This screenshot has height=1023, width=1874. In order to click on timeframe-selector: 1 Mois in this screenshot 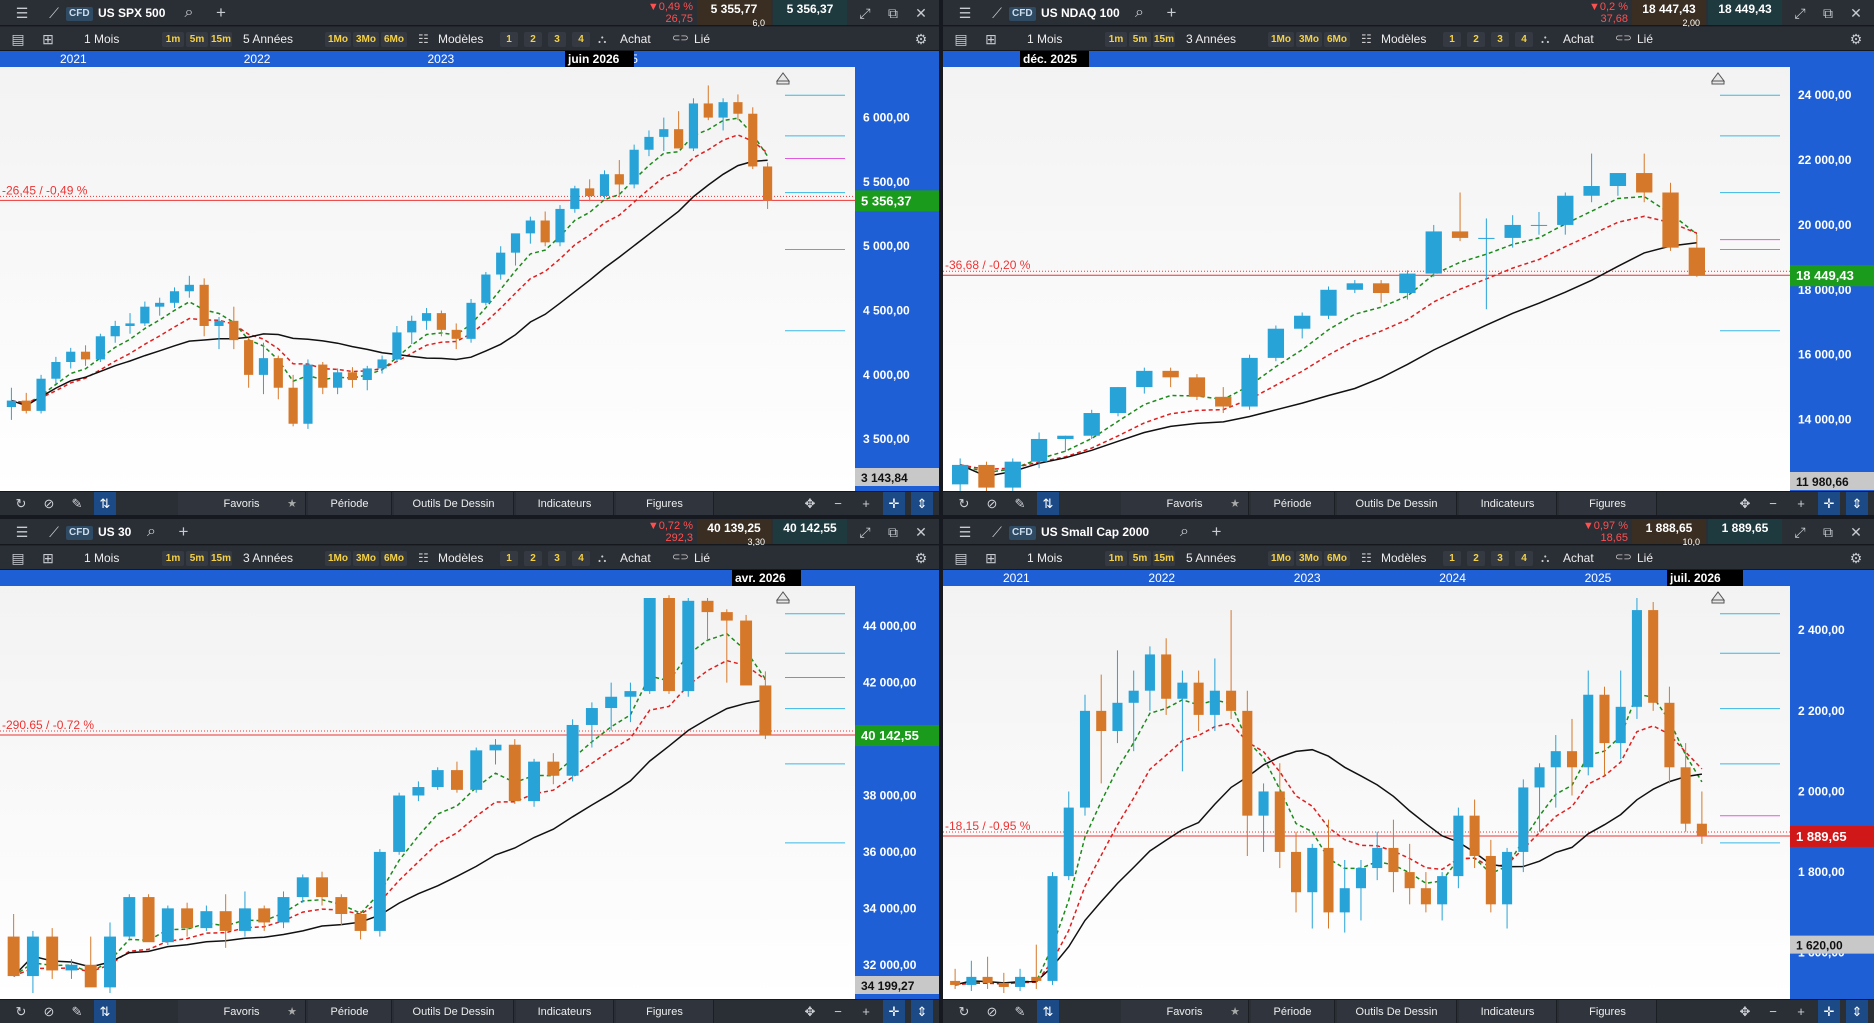, I will do `click(102, 39)`.